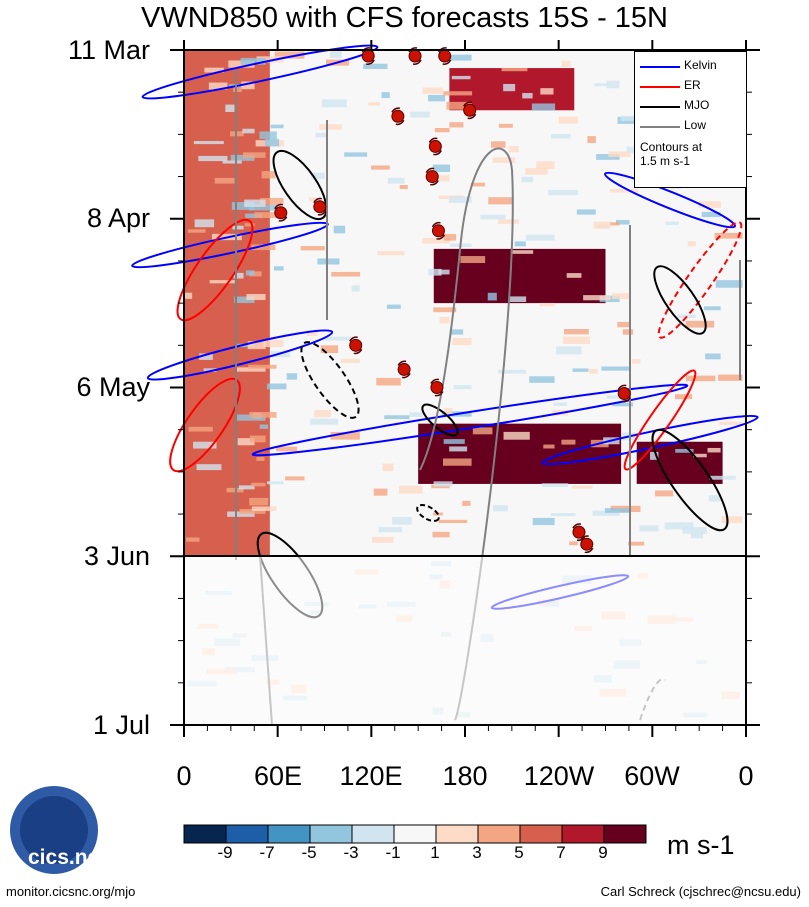 This screenshot has width=809, height=907. What do you see at coordinates (559, 776) in the screenshot?
I see `x-tick-label: 120W` at bounding box center [559, 776].